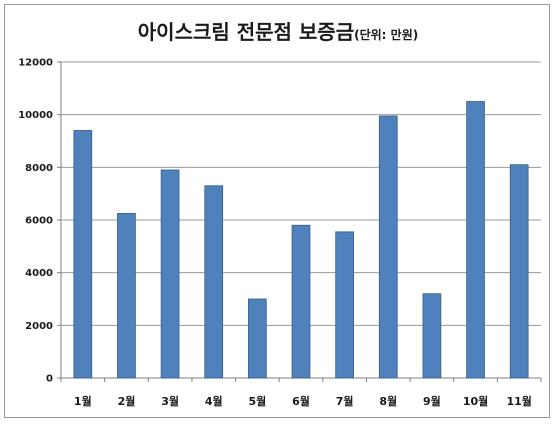  I want to click on chart-title: 아이스크림 전문점 보증금(단위: 만원), so click(278, 32).